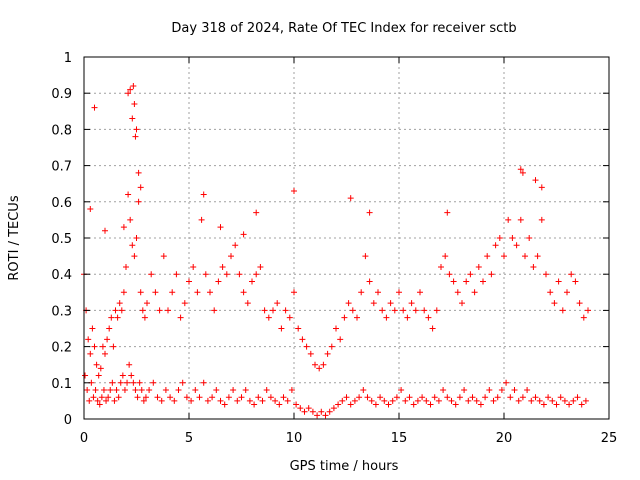 The height and width of the screenshot is (480, 640). Describe the element at coordinates (14, 237) in the screenshot. I see `y-axis-label: ROTI / TECUs` at that location.